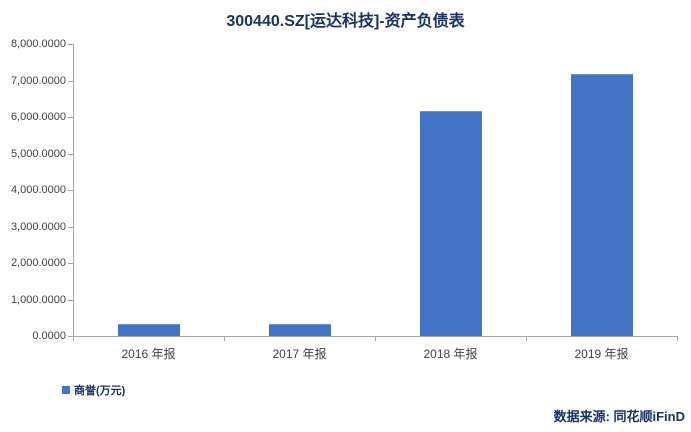 The image size is (691, 432). I want to click on chart-title: 300440.SZ[运达科技]-资产负债表, so click(345, 21).